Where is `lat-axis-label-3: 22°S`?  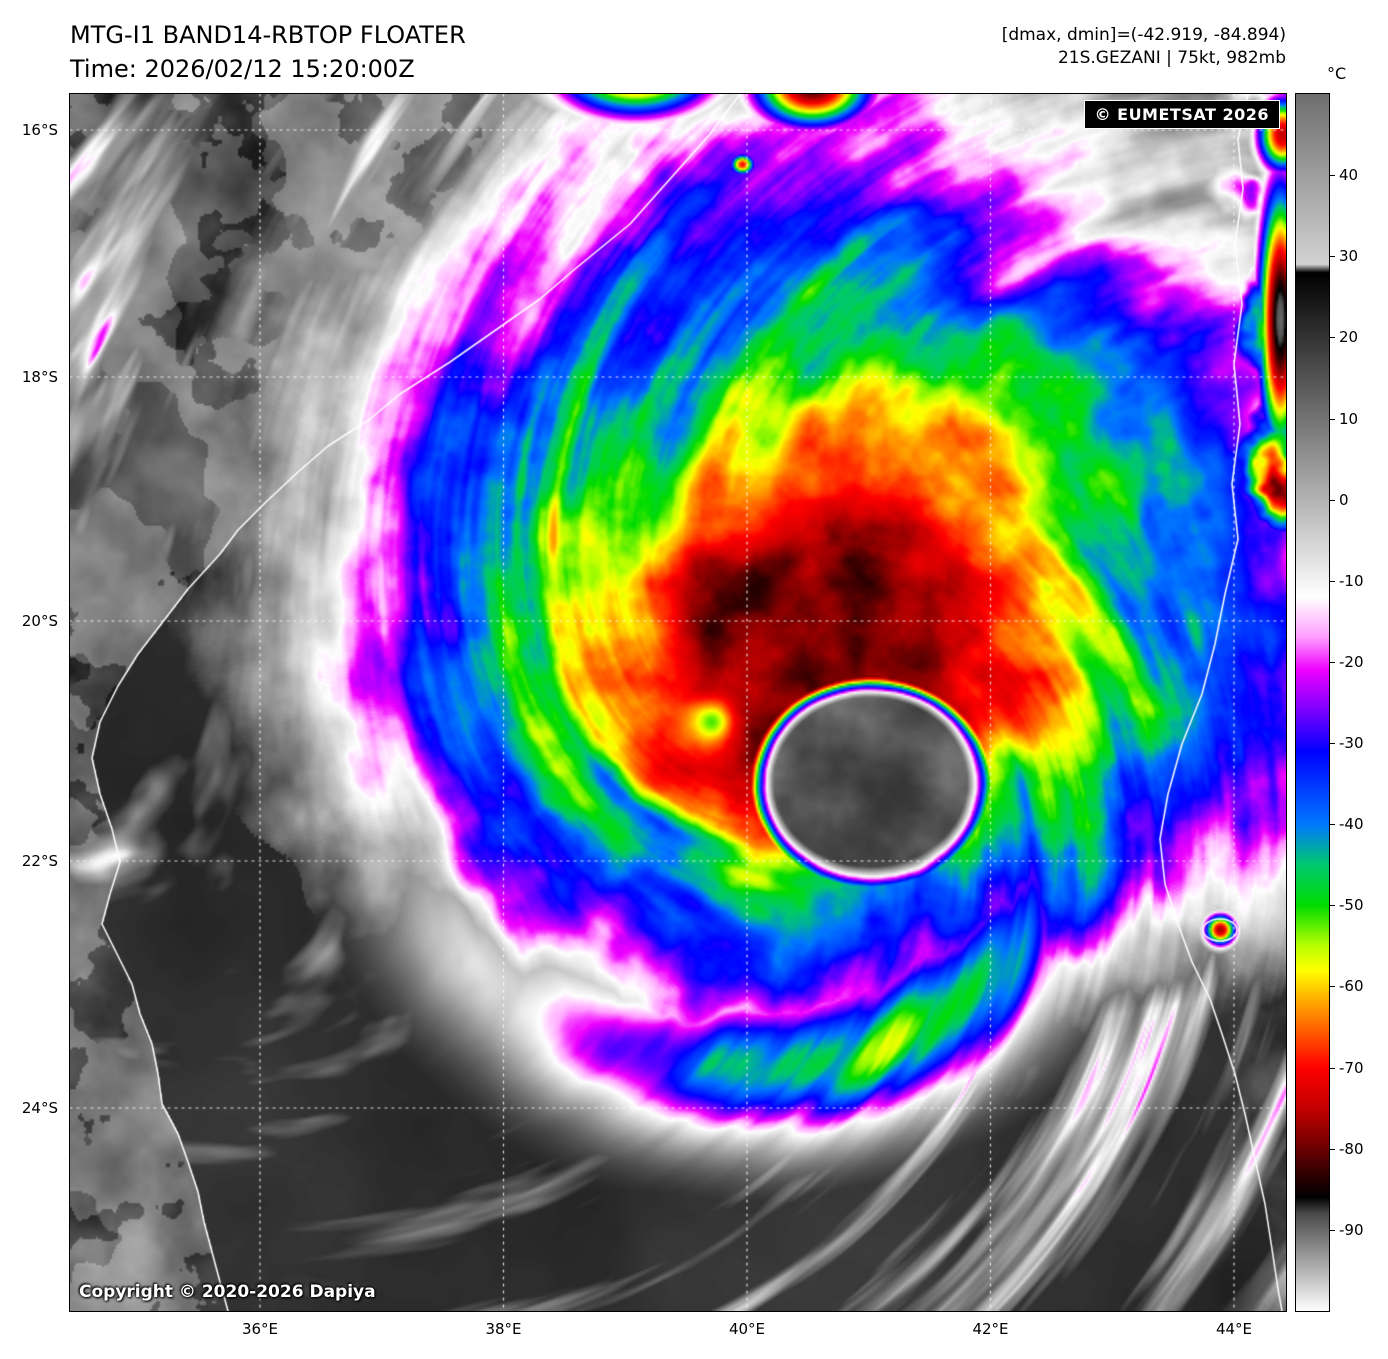 lat-axis-label-3: 22°S is located at coordinates (39, 861).